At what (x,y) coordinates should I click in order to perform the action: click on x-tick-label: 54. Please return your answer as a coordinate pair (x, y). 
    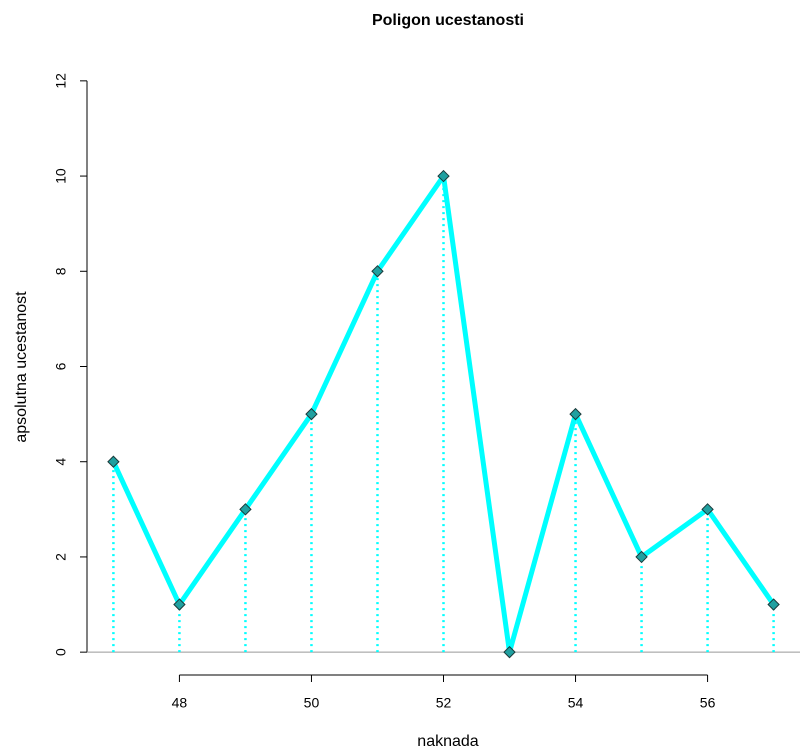
    Looking at the image, I should click on (576, 703).